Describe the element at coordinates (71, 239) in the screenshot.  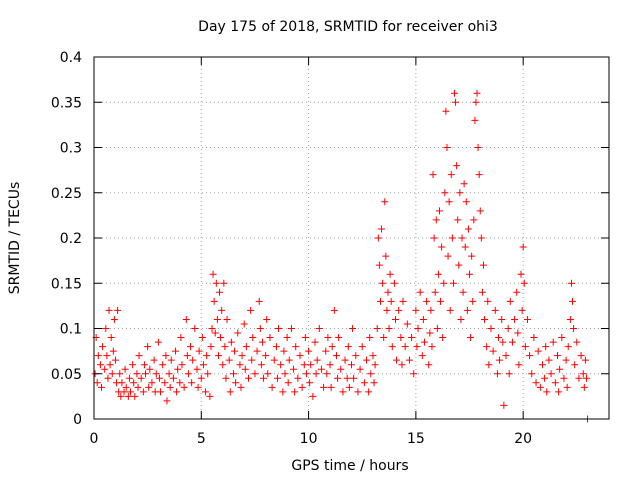
I see `y-tick-label: 0.2` at that location.